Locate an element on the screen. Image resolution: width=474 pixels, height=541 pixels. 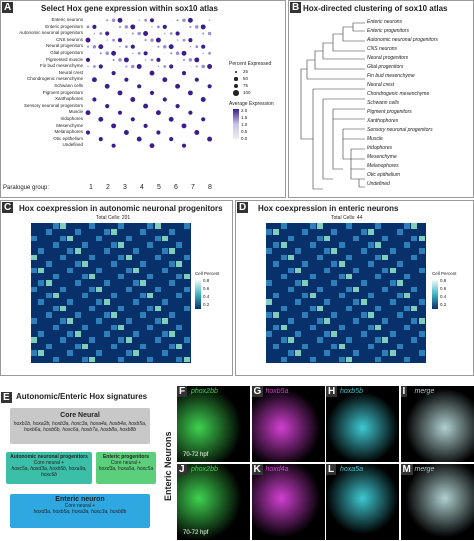
leaf-label: Enteric progenitors is located at coordinates (388, 31).